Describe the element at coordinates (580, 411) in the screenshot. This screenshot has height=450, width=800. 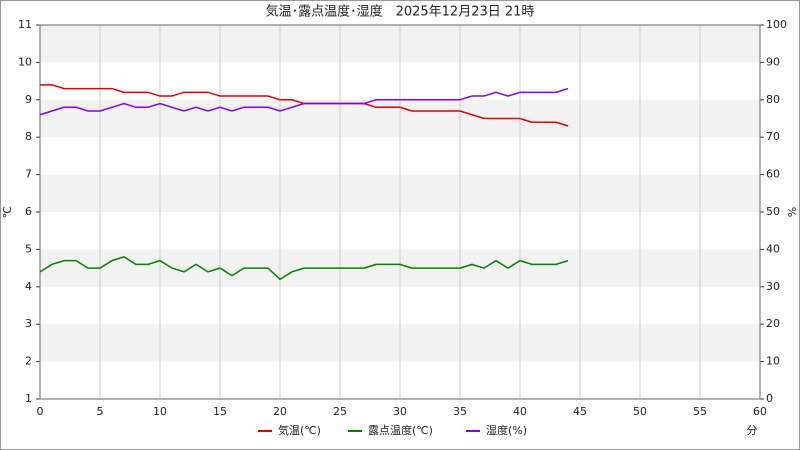
I see `x-tick-label: 45` at that location.